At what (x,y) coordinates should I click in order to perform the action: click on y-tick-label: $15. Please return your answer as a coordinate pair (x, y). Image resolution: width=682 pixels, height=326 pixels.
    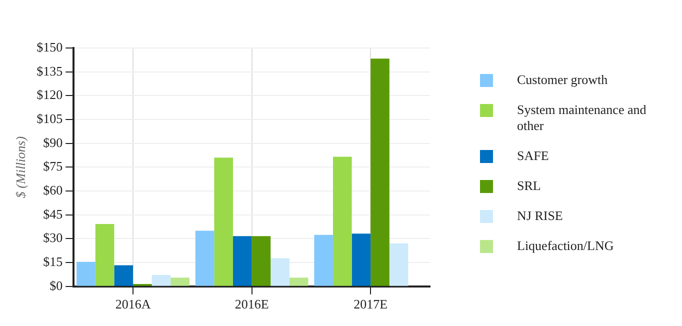
    Looking at the image, I should click on (53, 261).